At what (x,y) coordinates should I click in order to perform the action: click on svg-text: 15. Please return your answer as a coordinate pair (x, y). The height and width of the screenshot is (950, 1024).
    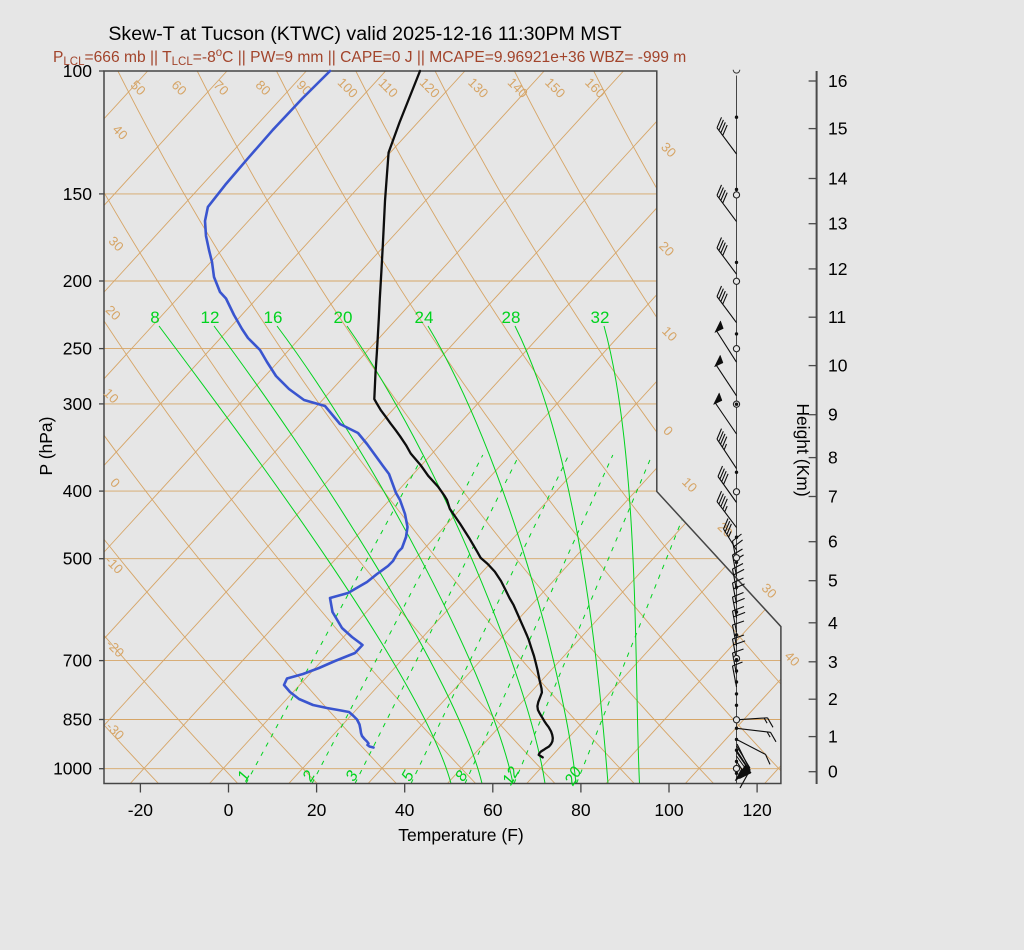
    Looking at the image, I should click on (837, 129).